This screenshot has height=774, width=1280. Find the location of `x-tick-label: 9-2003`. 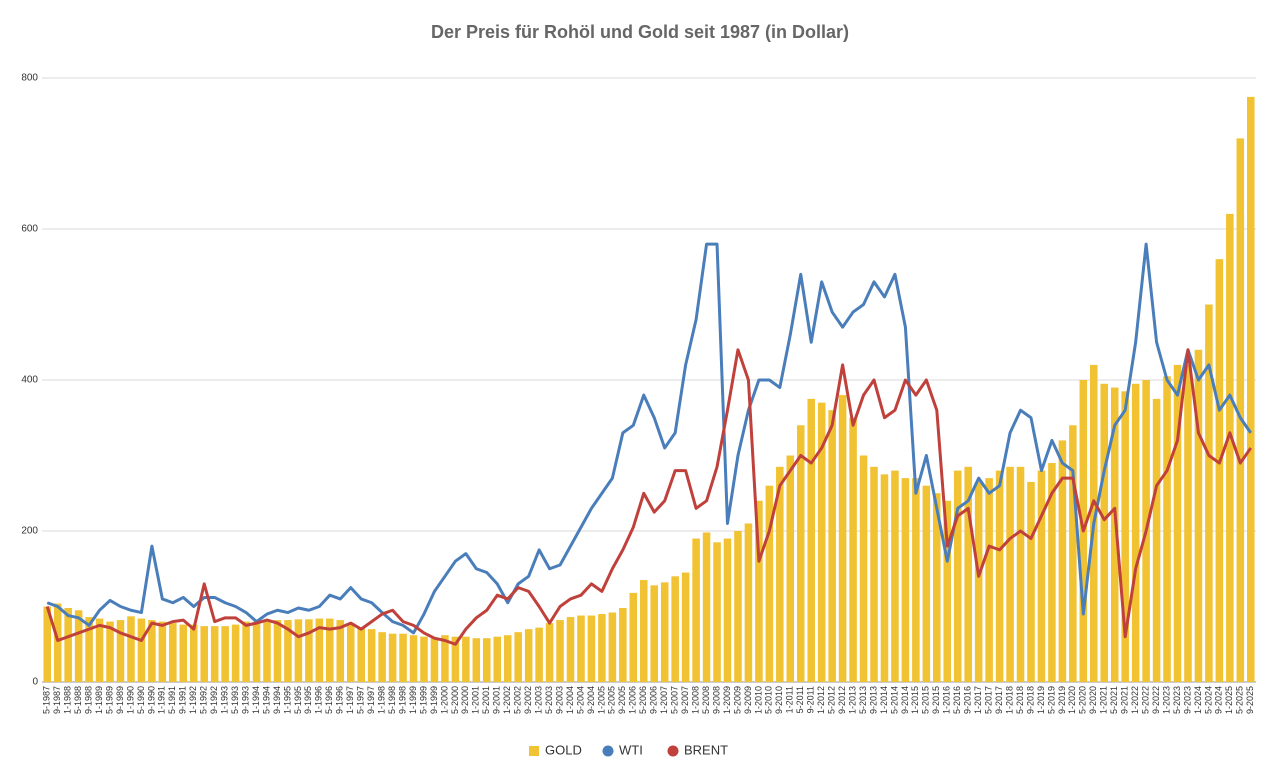

x-tick-label: 9-2003 is located at coordinates (559, 700).